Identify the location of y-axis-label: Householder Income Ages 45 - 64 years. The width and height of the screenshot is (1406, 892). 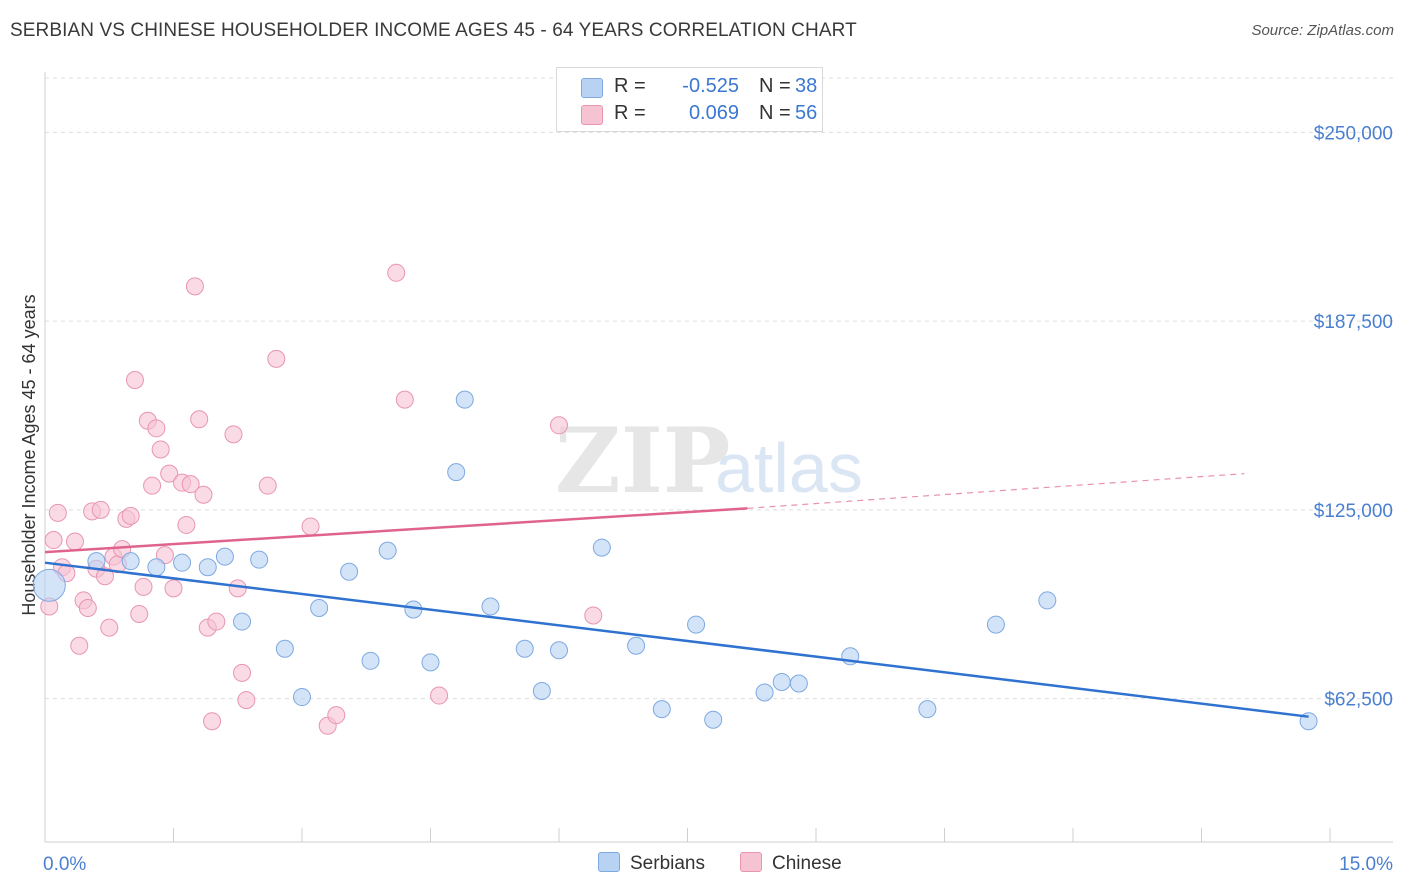
(29, 454).